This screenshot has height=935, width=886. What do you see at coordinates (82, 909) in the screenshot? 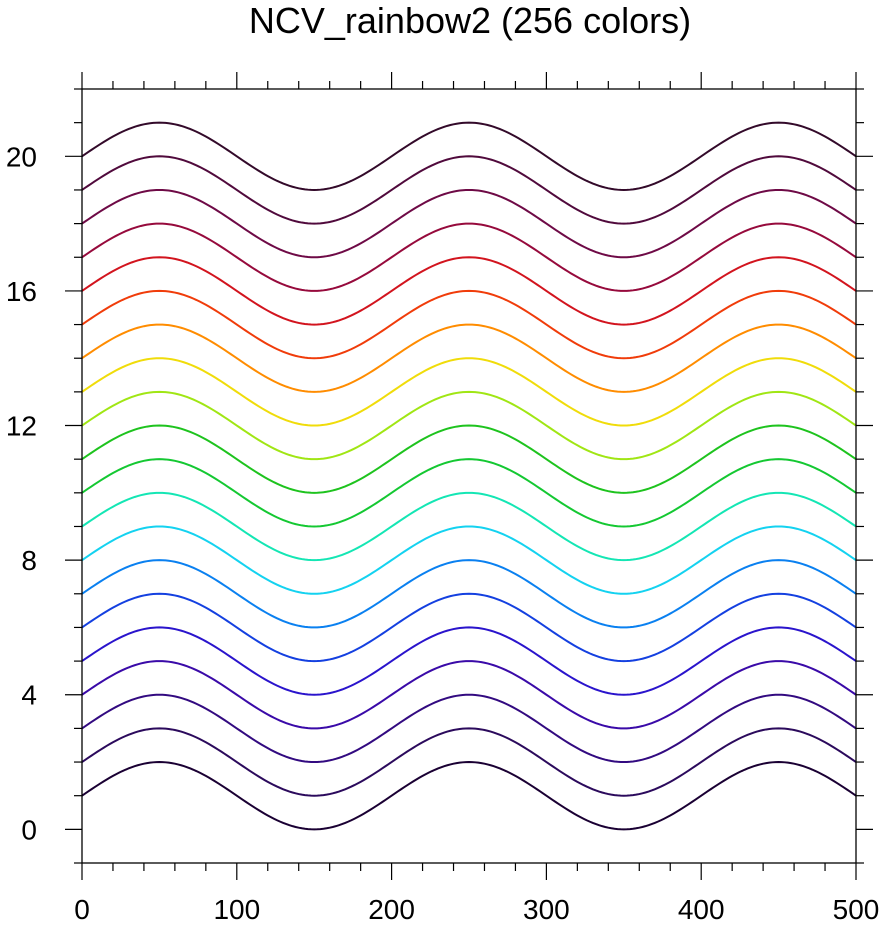
I see `x-tick-label: 0` at bounding box center [82, 909].